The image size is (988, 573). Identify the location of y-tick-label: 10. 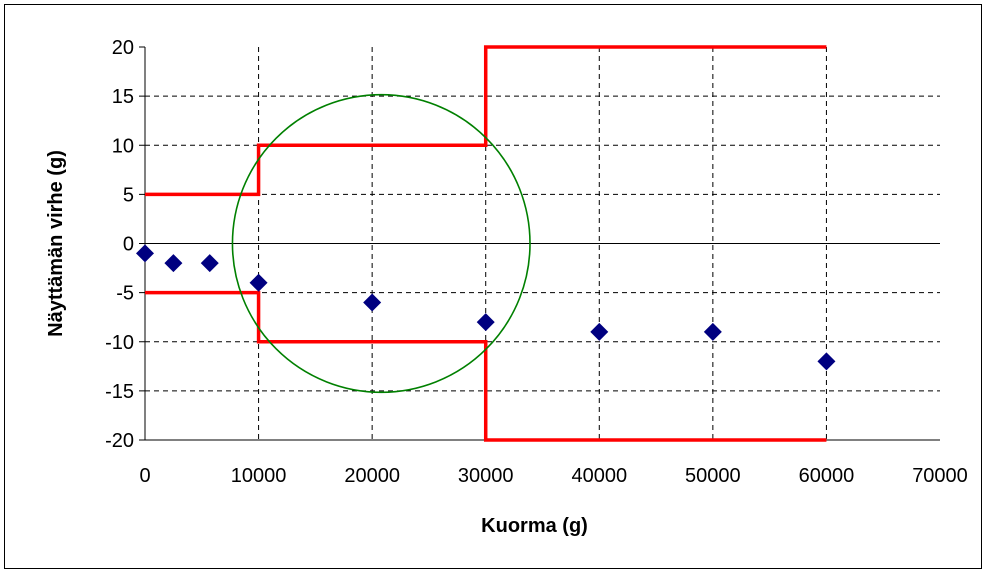
(123, 146).